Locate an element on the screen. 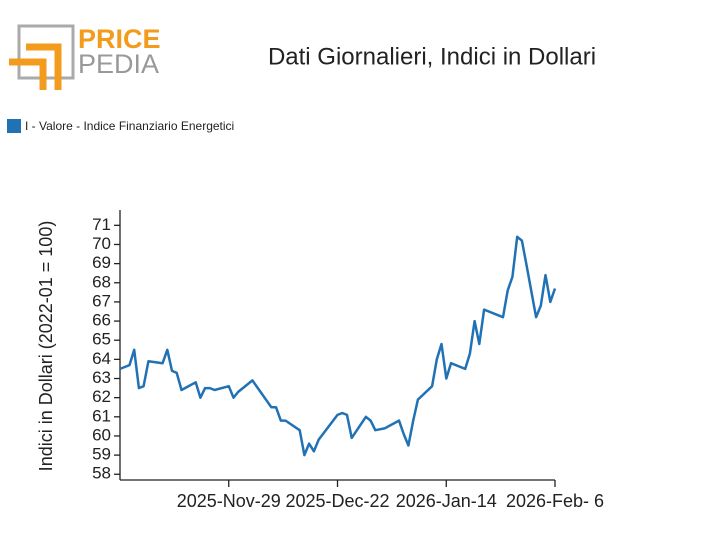 This screenshot has height=560, width=712. x-tick-label: 2025-Dec-22 is located at coordinates (337, 501).